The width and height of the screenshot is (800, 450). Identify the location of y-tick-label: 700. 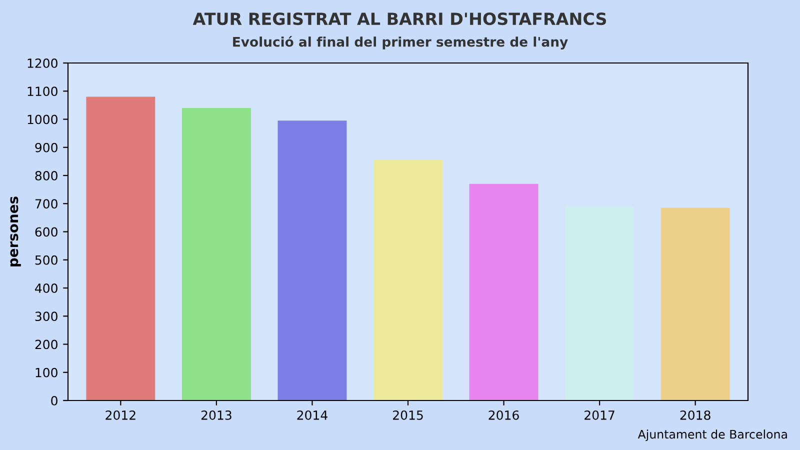
(46, 204).